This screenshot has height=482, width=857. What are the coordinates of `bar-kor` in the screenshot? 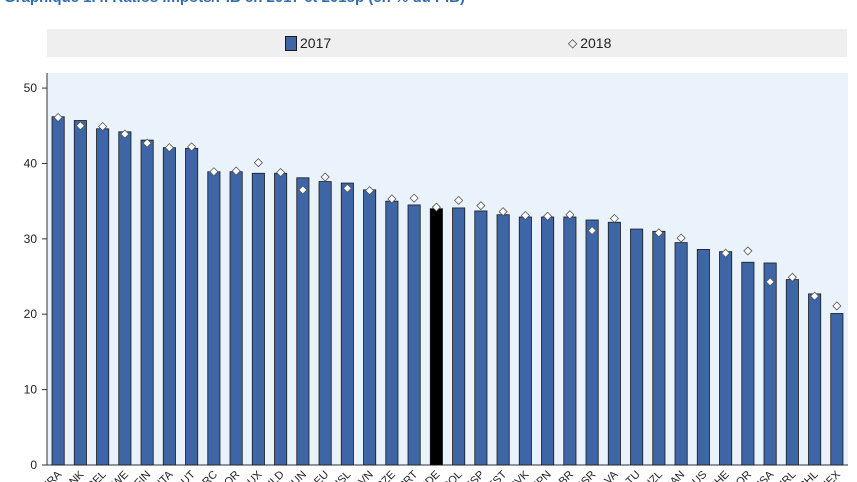 It's located at (748, 363).